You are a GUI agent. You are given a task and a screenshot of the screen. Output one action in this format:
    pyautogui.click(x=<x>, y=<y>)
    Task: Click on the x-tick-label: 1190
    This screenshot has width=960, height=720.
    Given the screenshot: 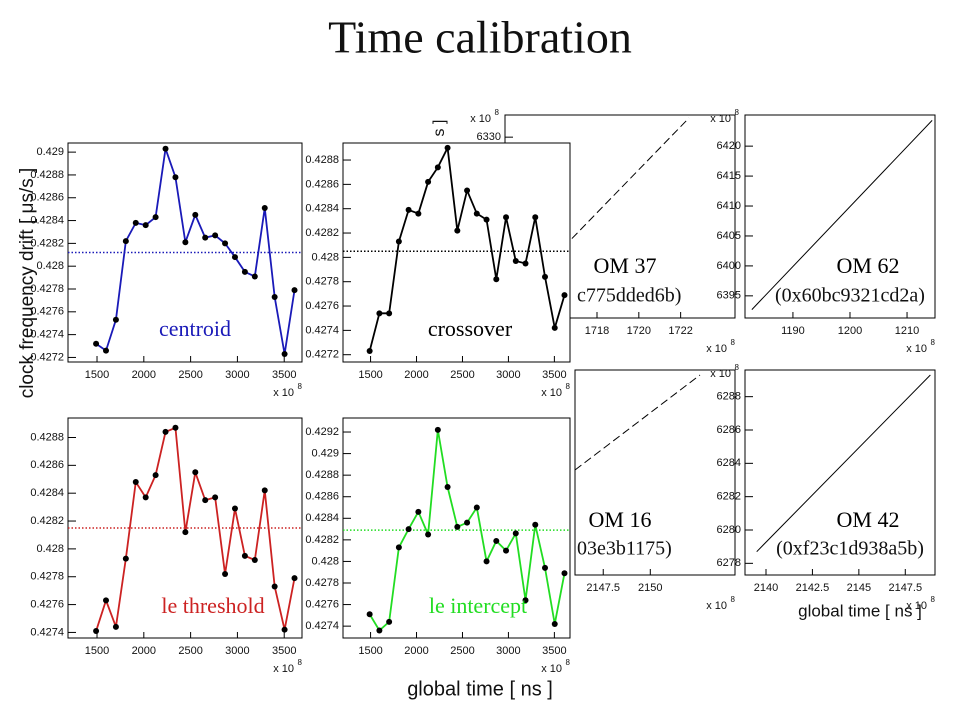 What is the action you would take?
    pyautogui.click(x=793, y=331)
    